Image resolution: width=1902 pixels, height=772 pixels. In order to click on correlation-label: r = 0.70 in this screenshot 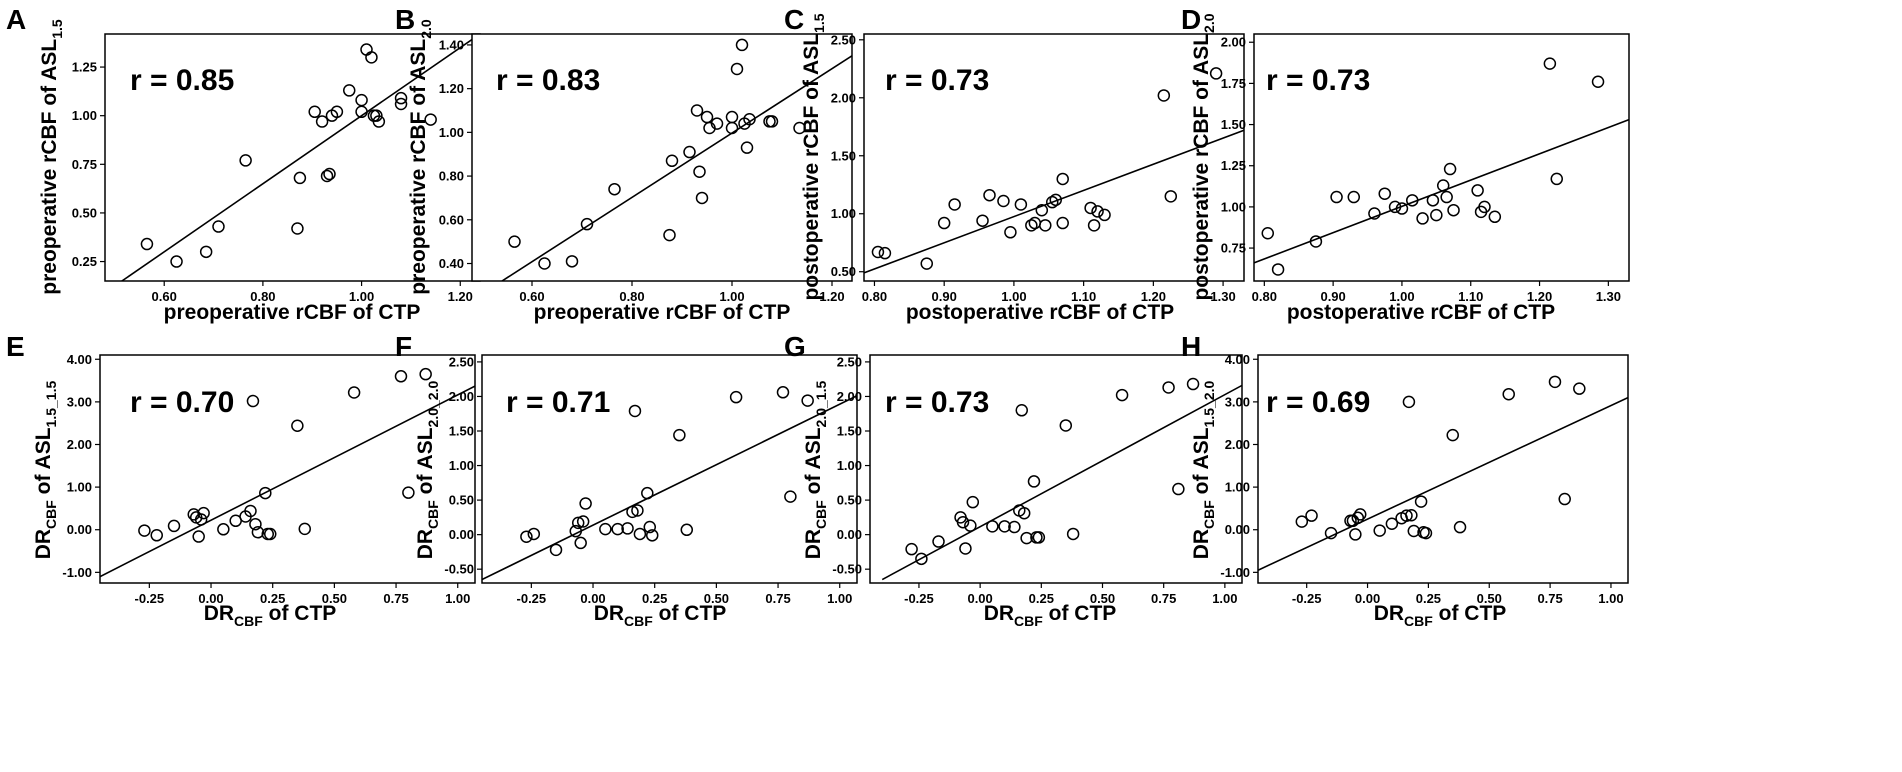, I will do `click(182, 402)`.